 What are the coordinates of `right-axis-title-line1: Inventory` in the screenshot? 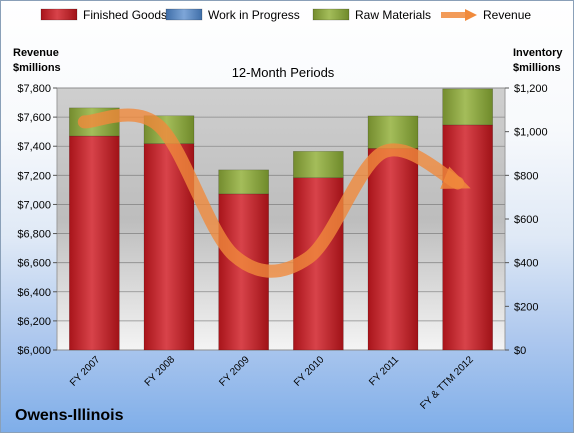 It's located at (538, 53).